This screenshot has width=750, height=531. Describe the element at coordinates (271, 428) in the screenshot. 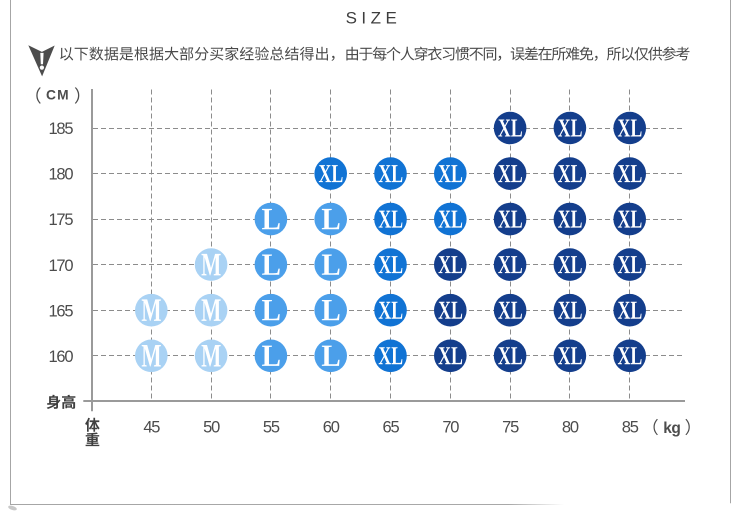

I see `svg-text: 55` at that location.